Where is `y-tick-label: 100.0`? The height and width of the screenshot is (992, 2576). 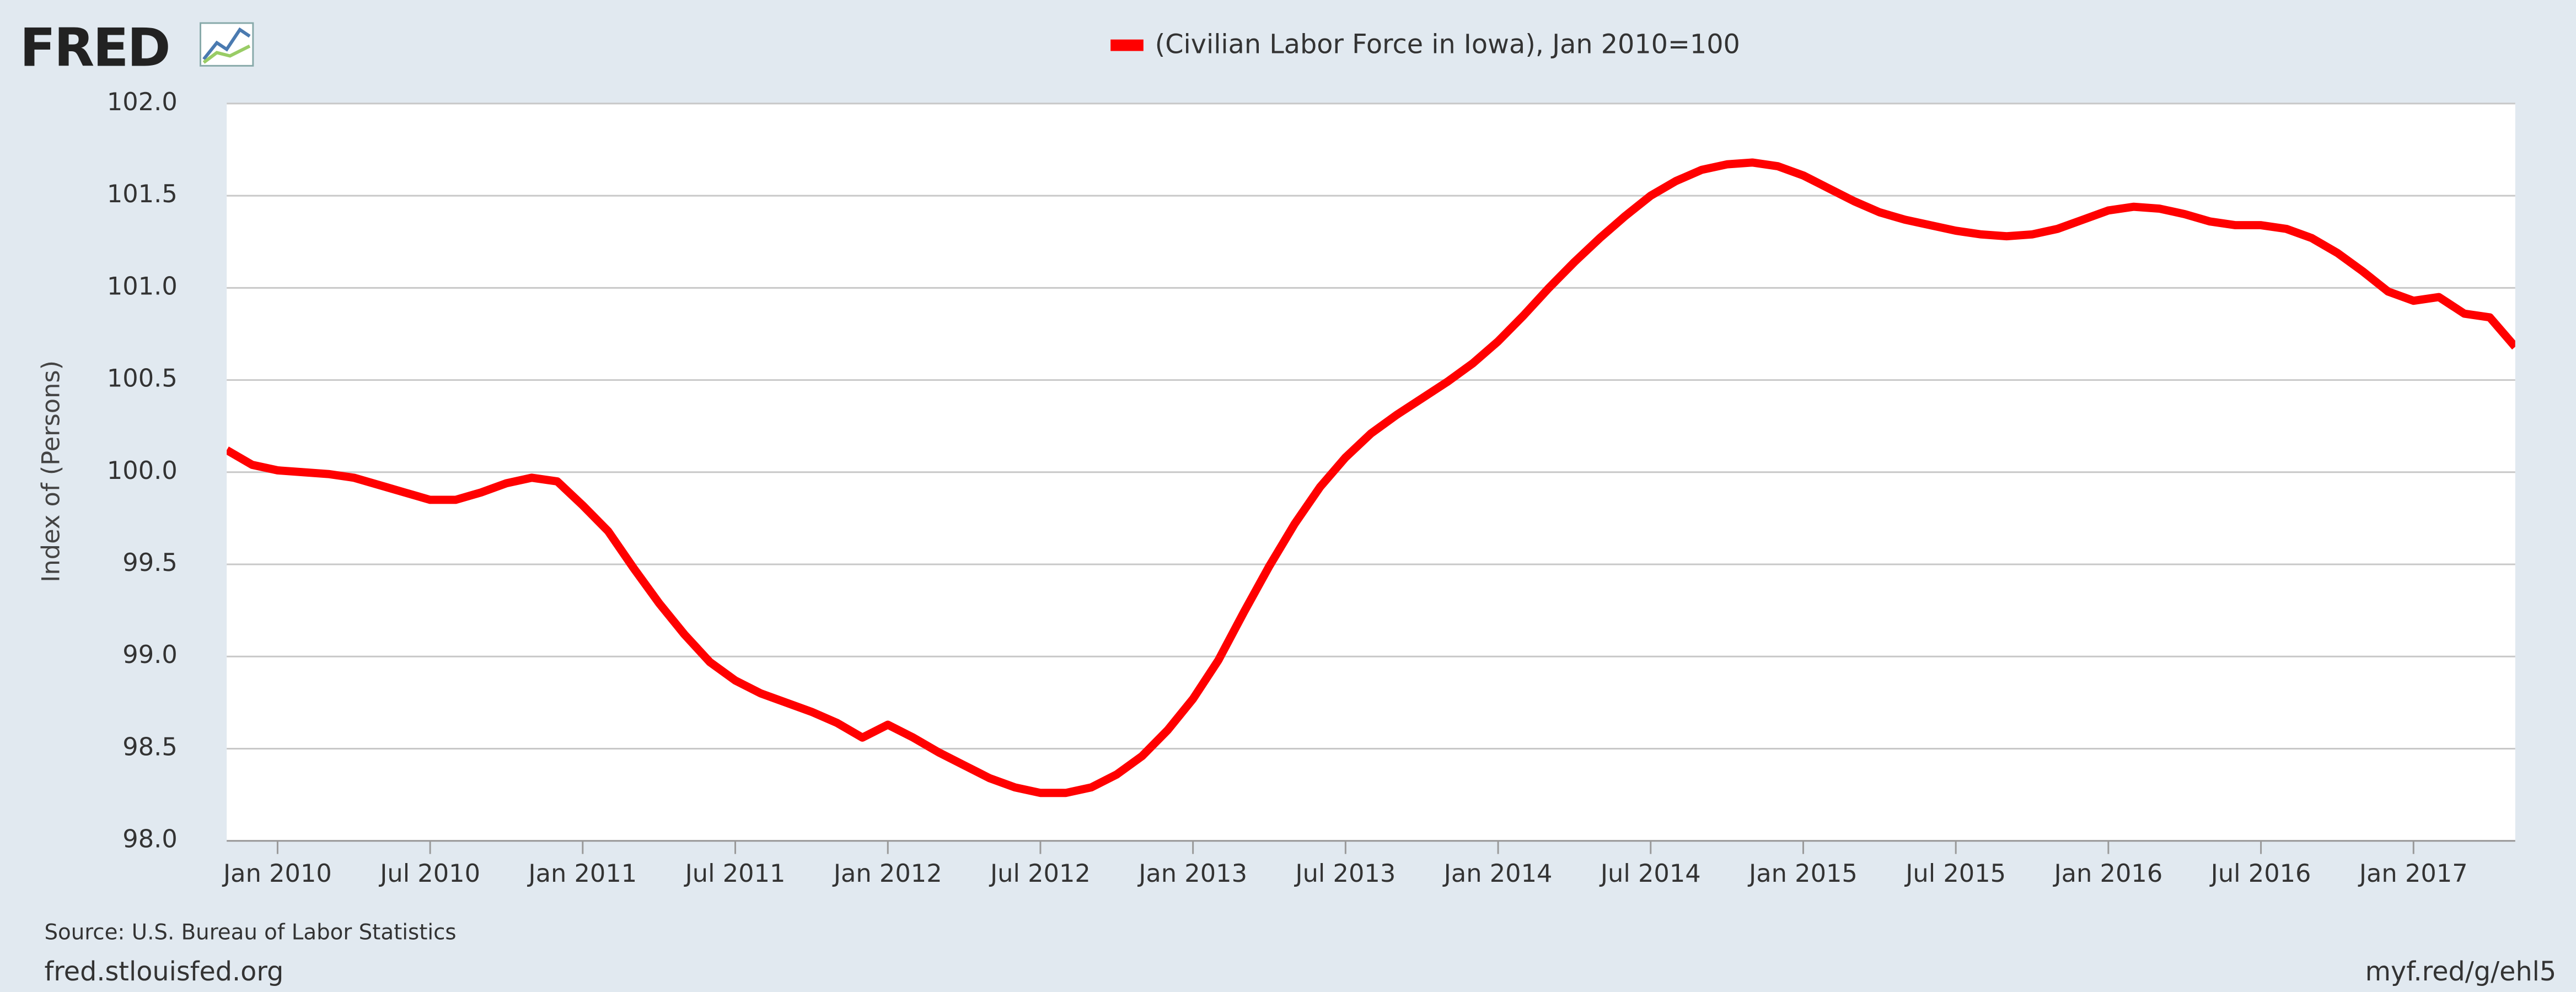 y-tick-label: 100.0 is located at coordinates (142, 470).